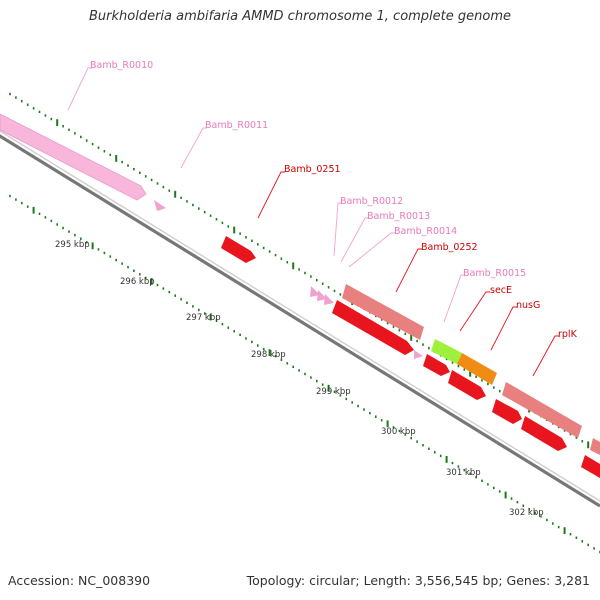  I want to click on label-bamb-r0012: Bamb_R0012, so click(371, 201).